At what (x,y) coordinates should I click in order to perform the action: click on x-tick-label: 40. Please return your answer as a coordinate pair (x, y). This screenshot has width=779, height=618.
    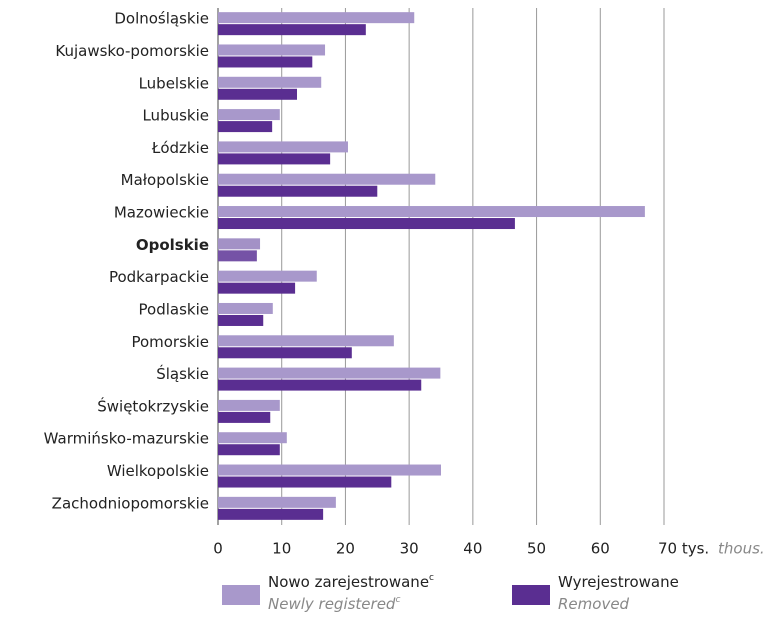
    Looking at the image, I should click on (472, 549).